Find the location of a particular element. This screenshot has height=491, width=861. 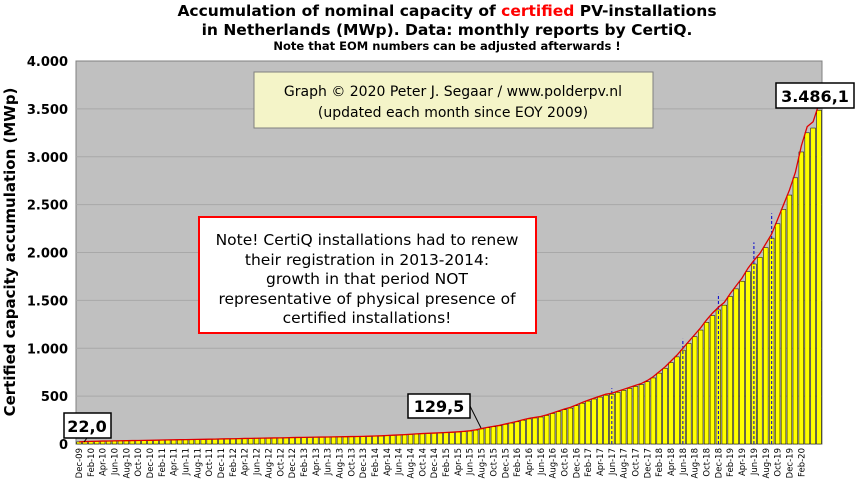

y-axis-ticks: 0 500 1.000 1.500 2.000 2.500 3.000 3.500 4.000 is located at coordinates (47, 254).